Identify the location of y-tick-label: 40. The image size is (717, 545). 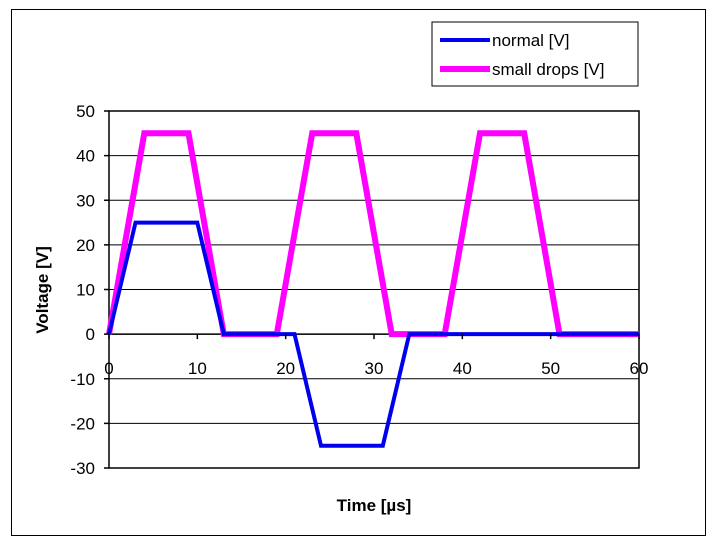
(85, 156).